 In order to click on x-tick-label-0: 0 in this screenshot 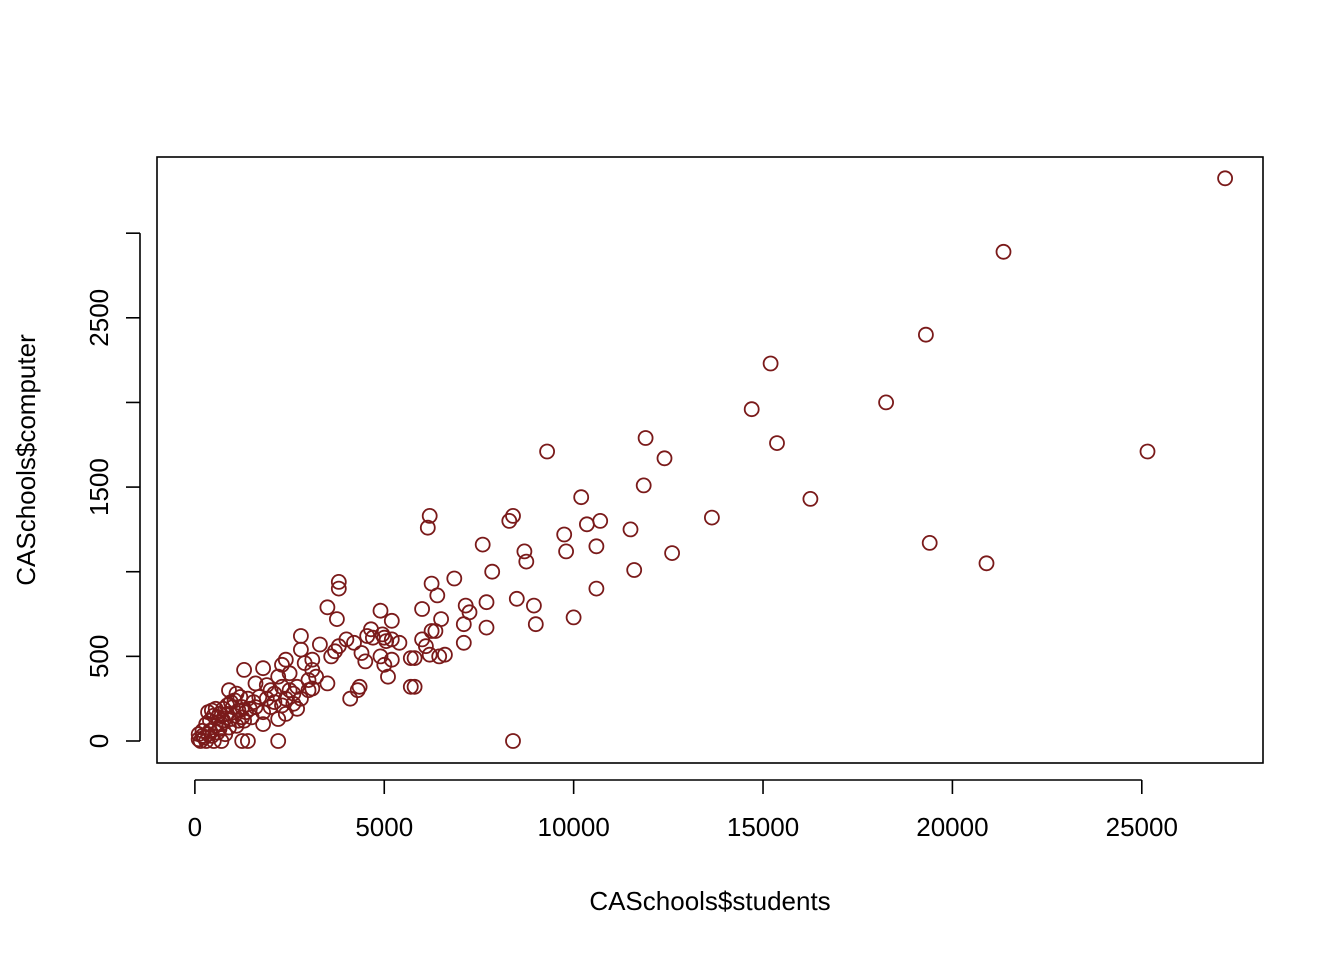, I will do `click(195, 827)`.